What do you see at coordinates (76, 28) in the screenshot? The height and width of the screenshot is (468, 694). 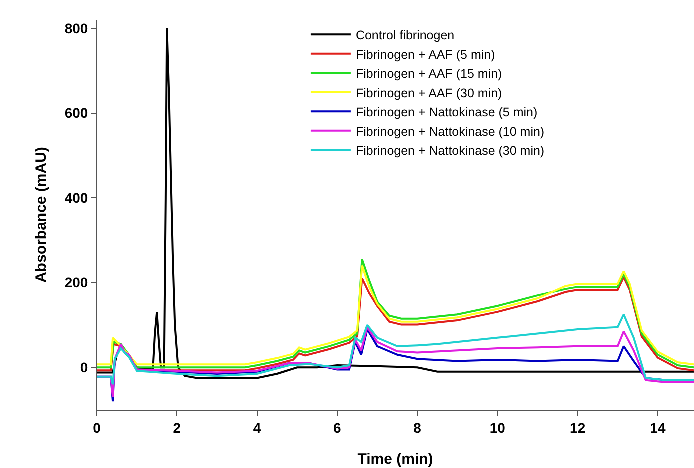 I see `y-tick-label: 800` at bounding box center [76, 28].